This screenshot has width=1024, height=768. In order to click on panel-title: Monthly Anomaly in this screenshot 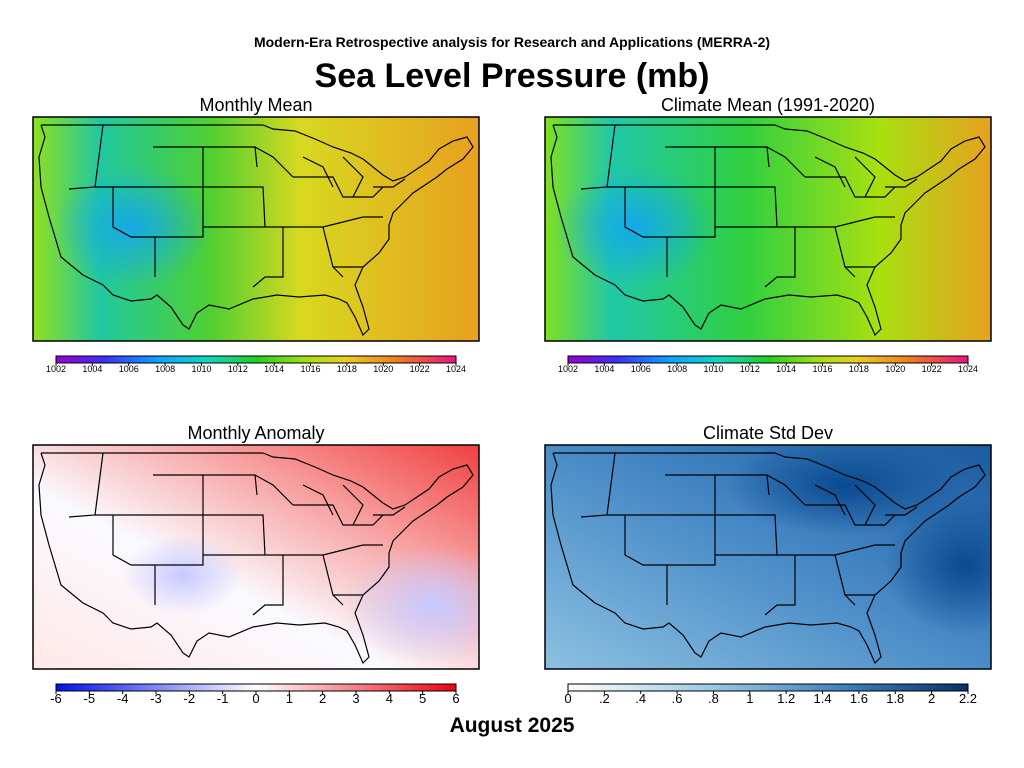, I will do `click(255, 433)`.